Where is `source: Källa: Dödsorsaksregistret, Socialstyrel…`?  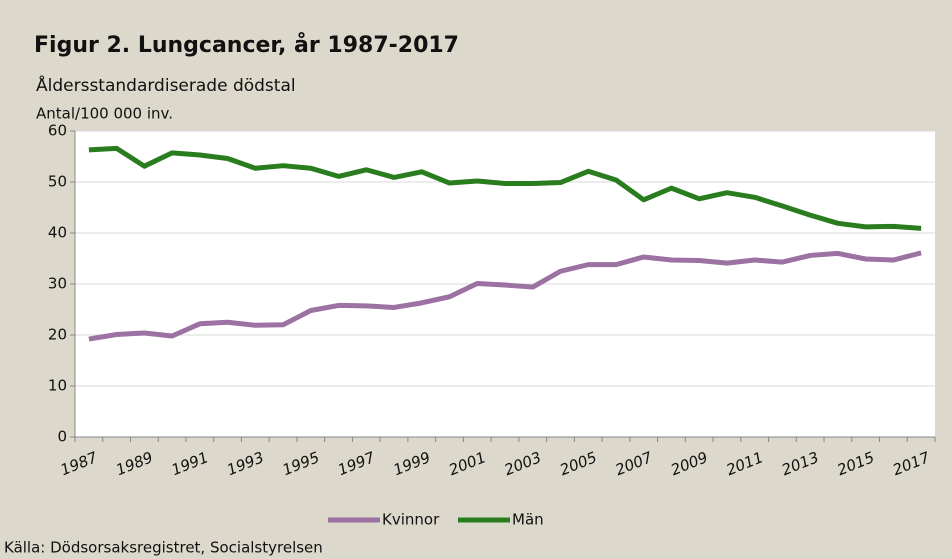 source: Källa: Dödsorsaksregistret, Socialstyrel… is located at coordinates (163, 548).